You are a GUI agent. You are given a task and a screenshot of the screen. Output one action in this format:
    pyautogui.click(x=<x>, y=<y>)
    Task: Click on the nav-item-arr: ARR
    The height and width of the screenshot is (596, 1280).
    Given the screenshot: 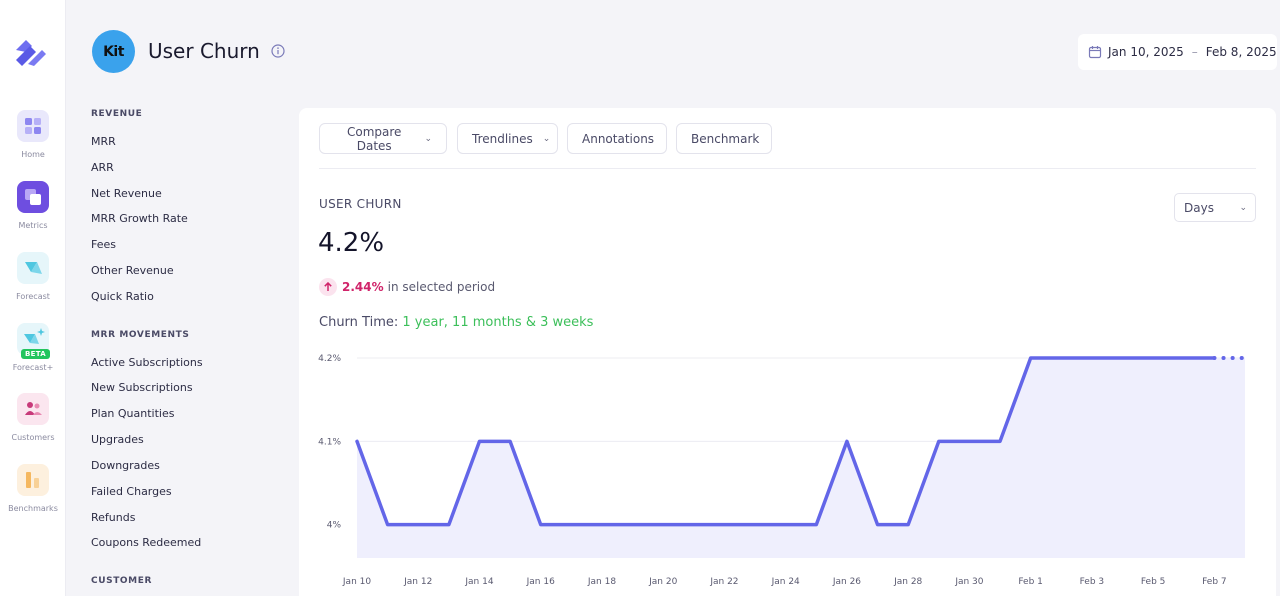 What is the action you would take?
    pyautogui.click(x=102, y=167)
    